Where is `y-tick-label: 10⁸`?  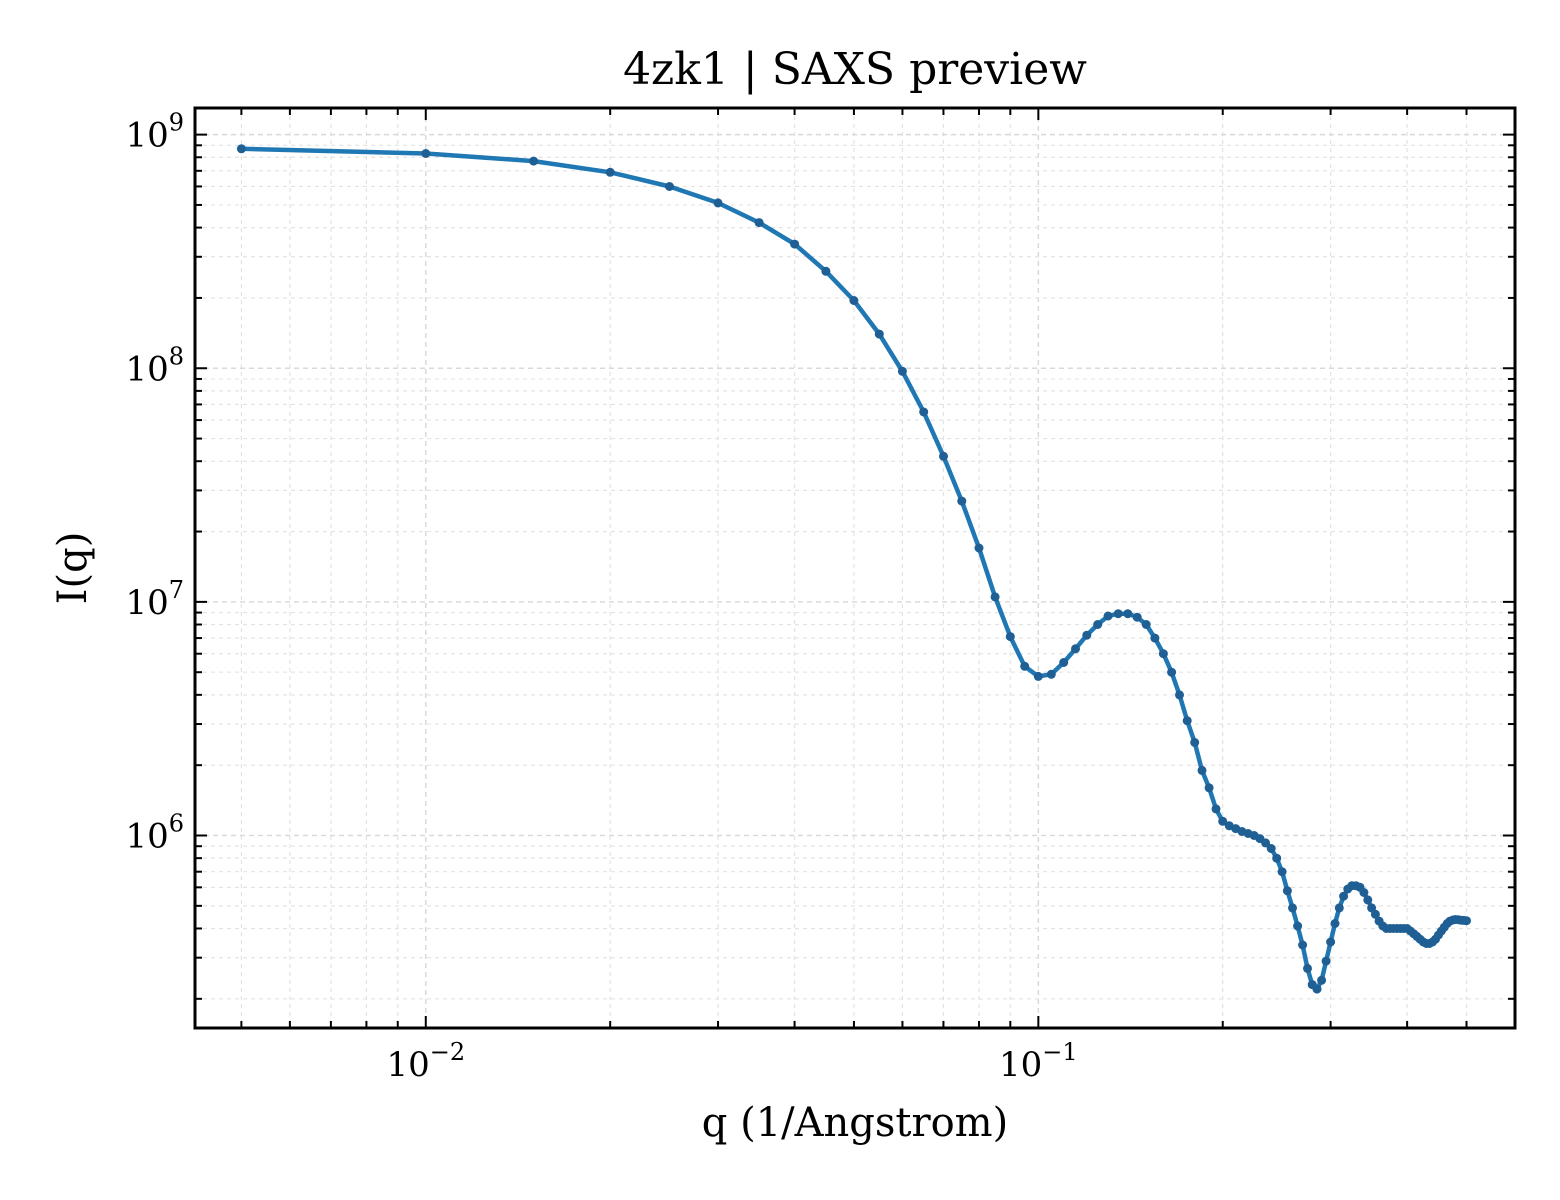 y-tick-label: 10⁸ is located at coordinates (154, 365).